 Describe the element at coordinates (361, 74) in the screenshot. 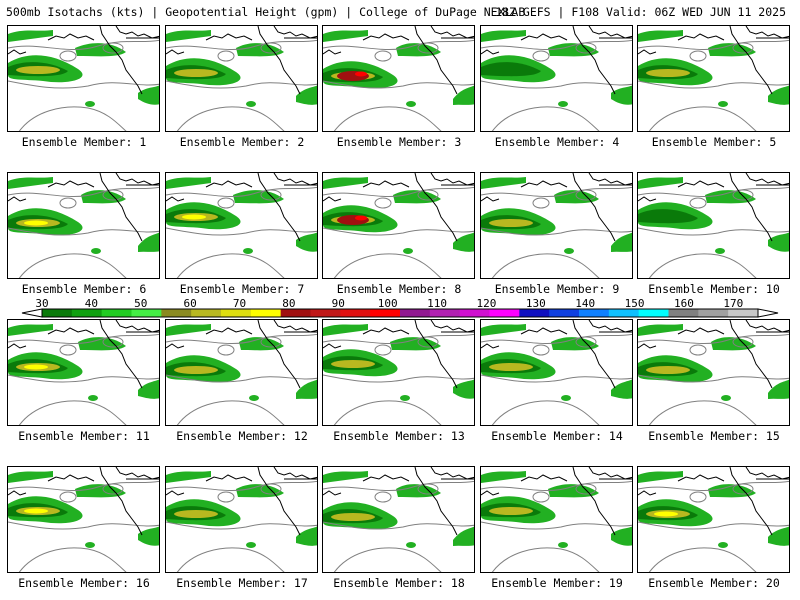

I see `isotach-band-90kt` at that location.